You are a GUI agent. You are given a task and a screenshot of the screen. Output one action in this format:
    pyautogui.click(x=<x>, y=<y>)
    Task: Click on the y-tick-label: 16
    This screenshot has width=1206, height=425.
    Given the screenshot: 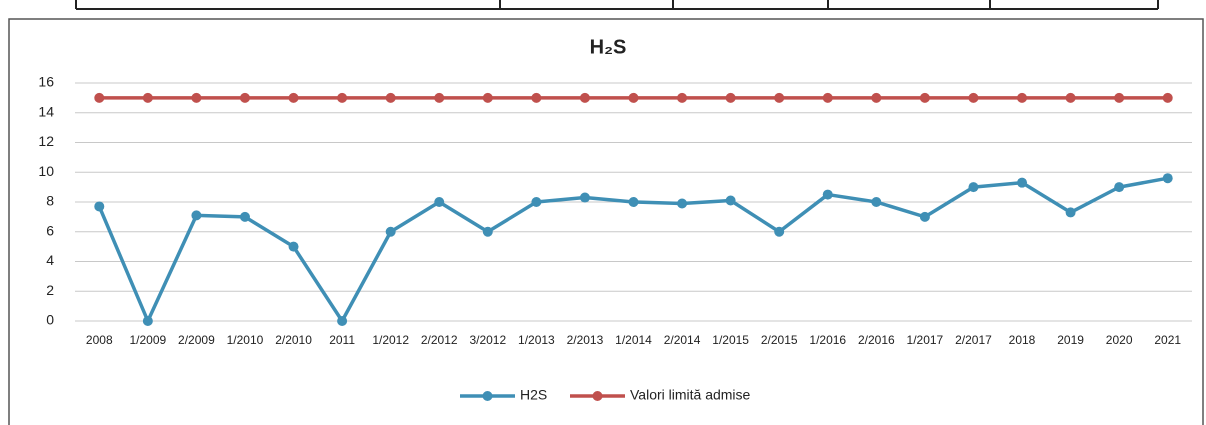 What is the action you would take?
    pyautogui.click(x=46, y=82)
    